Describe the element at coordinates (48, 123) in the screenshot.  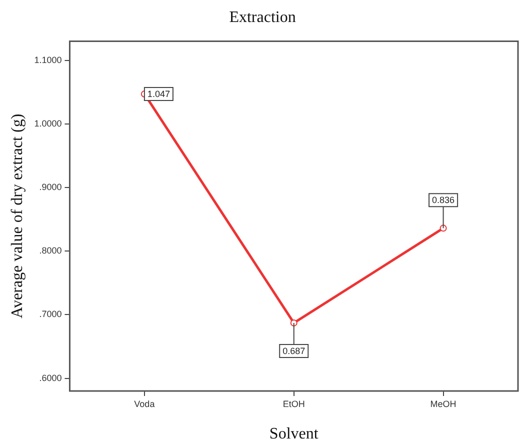
I see `y-tick-label: 1.0000` at that location.